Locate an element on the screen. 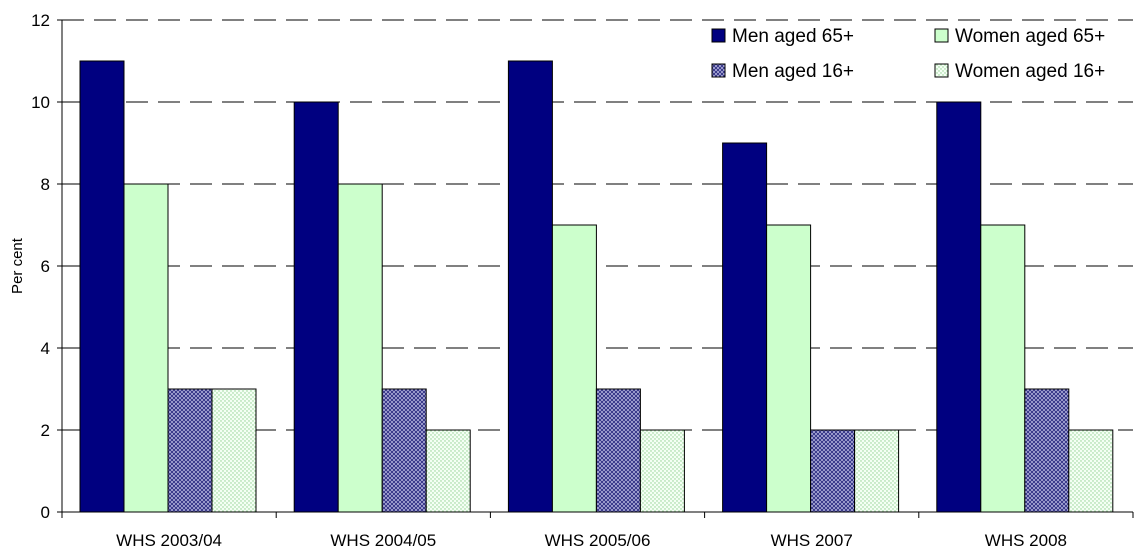 This screenshot has height=560, width=1138. y-tick-label: 6 is located at coordinates (45, 266).